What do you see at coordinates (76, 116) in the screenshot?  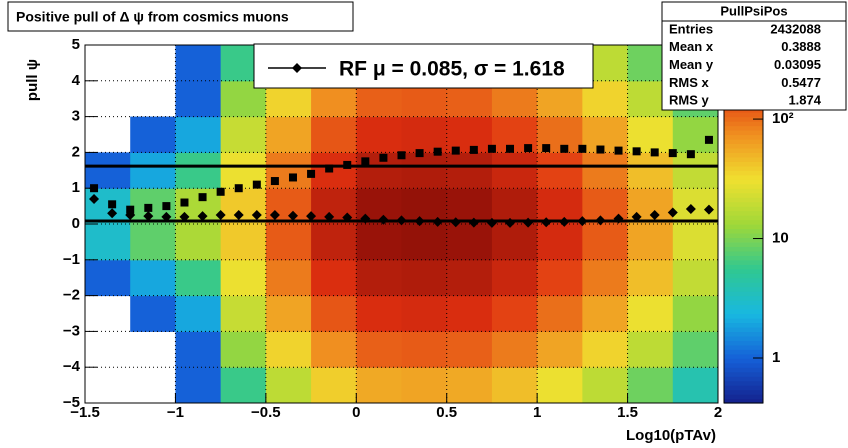 I see `y-tick-label: 3` at bounding box center [76, 116].